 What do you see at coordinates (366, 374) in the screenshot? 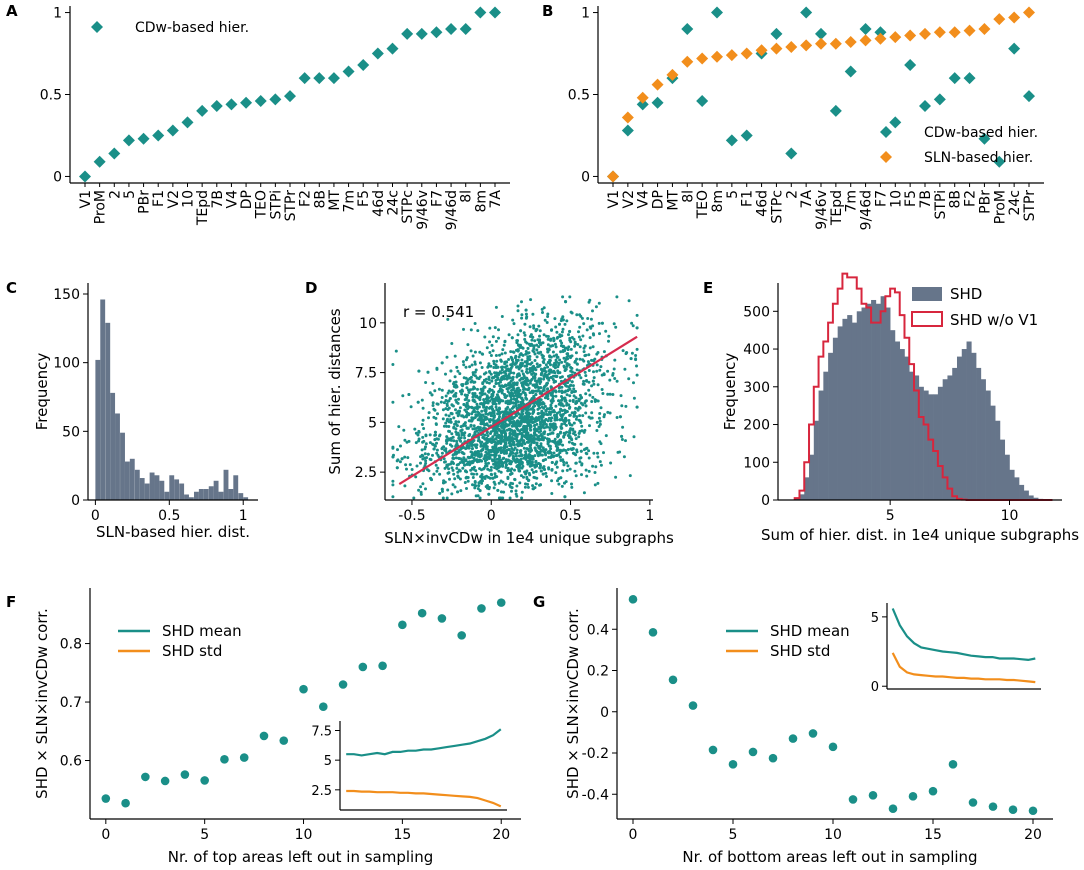
I see `y-tick-label: 7.5` at bounding box center [366, 374].